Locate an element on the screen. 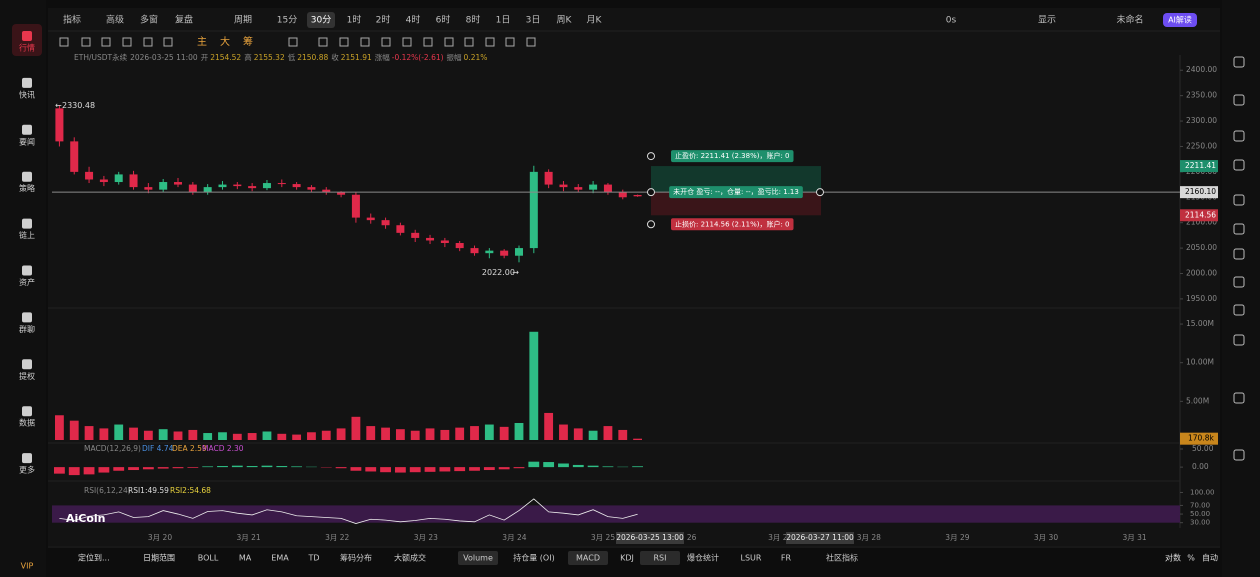  x-tick-label: 3月 23 is located at coordinates (426, 537).